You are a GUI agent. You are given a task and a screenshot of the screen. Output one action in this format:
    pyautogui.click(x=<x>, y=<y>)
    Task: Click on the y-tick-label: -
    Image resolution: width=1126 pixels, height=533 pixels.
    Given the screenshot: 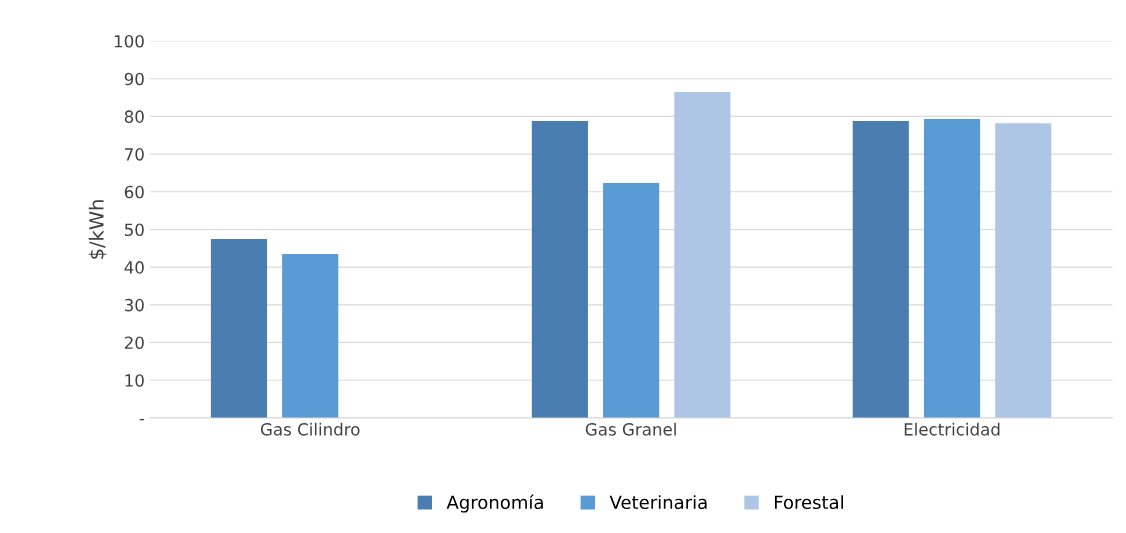 What is the action you would take?
    pyautogui.click(x=142, y=419)
    